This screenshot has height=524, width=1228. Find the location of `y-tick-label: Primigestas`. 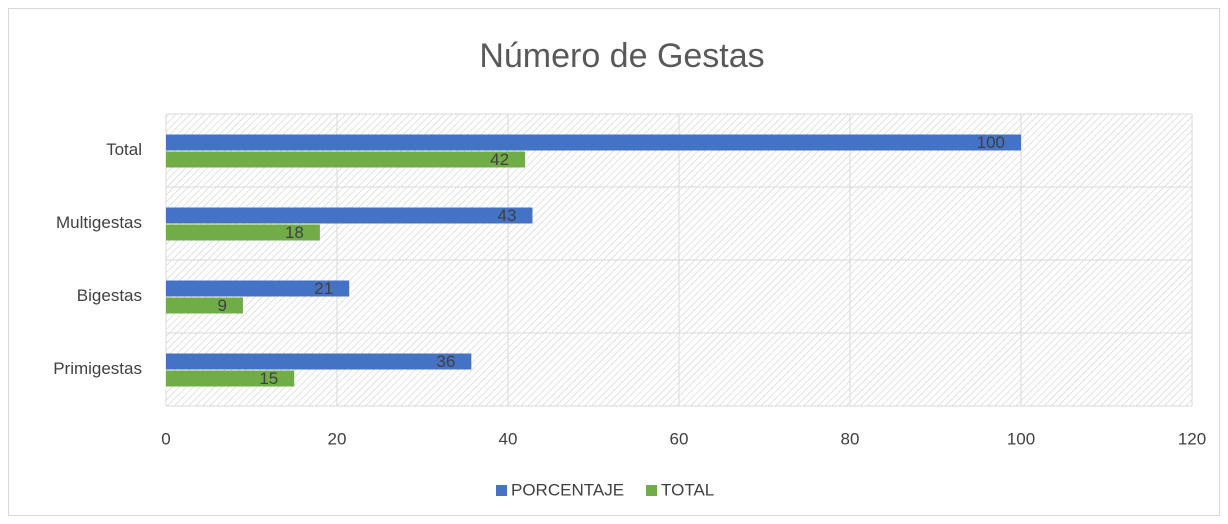

y-tick-label: Primigestas is located at coordinates (97, 368).